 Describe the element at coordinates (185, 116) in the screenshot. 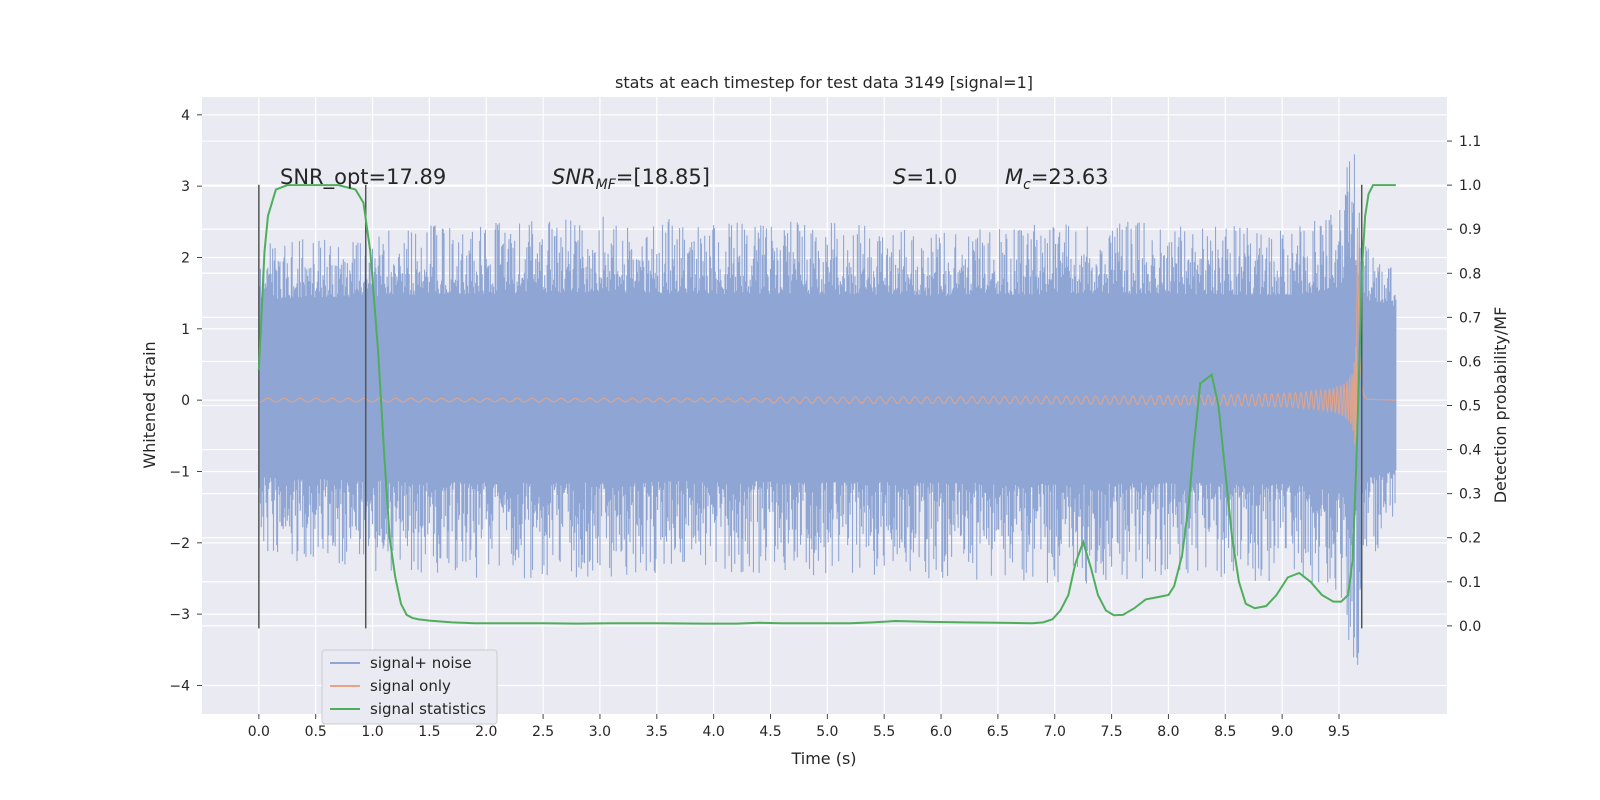

I see `y-tick-label: 4` at that location.